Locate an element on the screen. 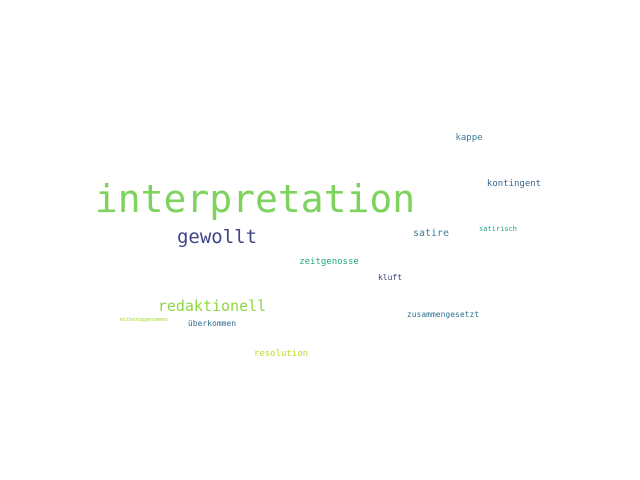 Image resolution: width=640 pixels, height=480 pixels. word-interpretation: interpretation is located at coordinates (255, 199).